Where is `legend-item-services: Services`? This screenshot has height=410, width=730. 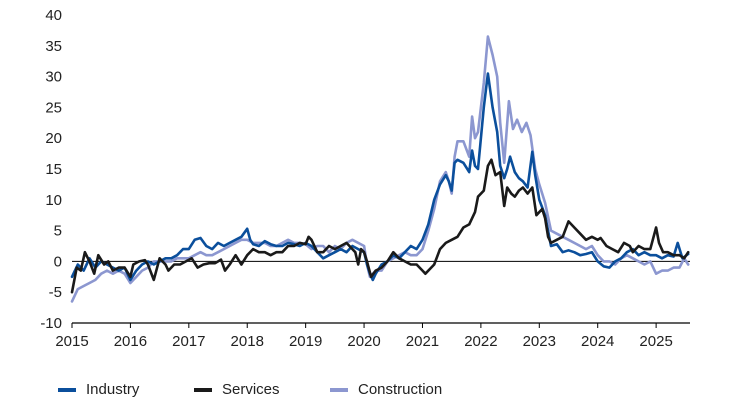 legend-item-services: Services is located at coordinates (237, 389).